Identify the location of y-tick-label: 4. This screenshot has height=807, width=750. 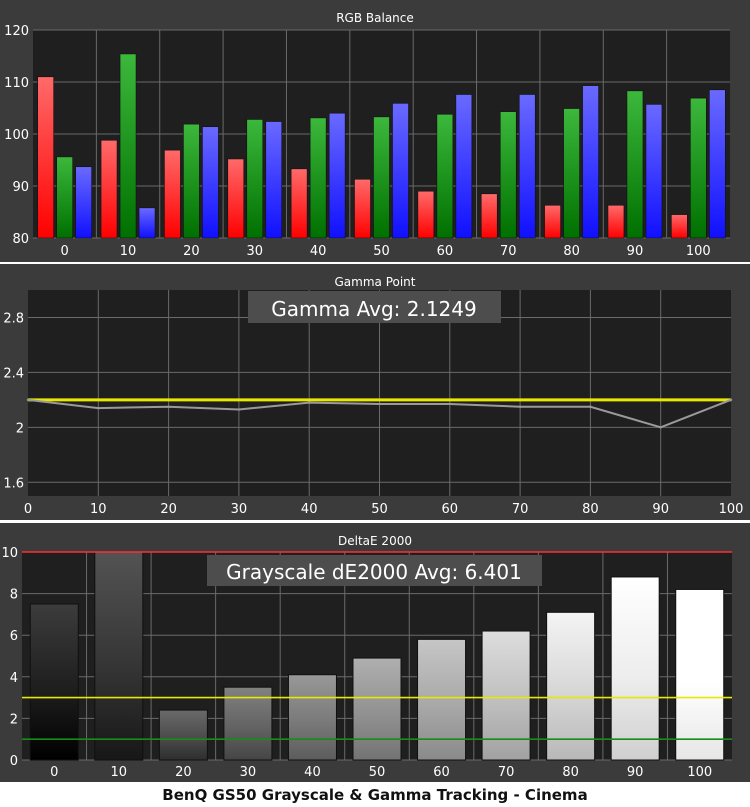
(14, 678).